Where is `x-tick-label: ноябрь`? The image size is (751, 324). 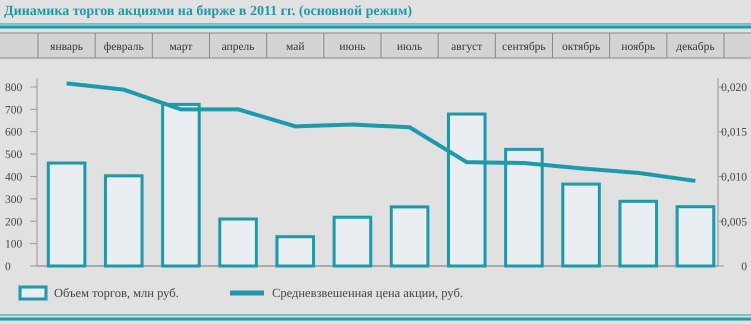 x-tick-label: ноябрь is located at coordinates (638, 47).